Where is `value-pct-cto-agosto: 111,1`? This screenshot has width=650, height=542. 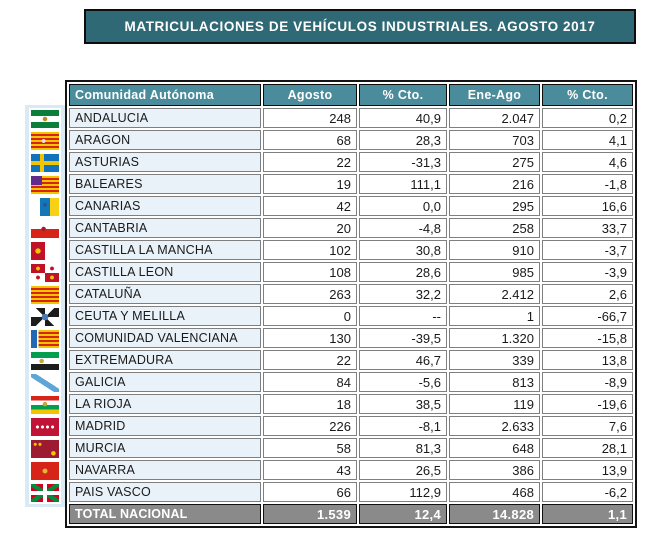 value-pct-cto-agosto: 111,1 is located at coordinates (403, 184).